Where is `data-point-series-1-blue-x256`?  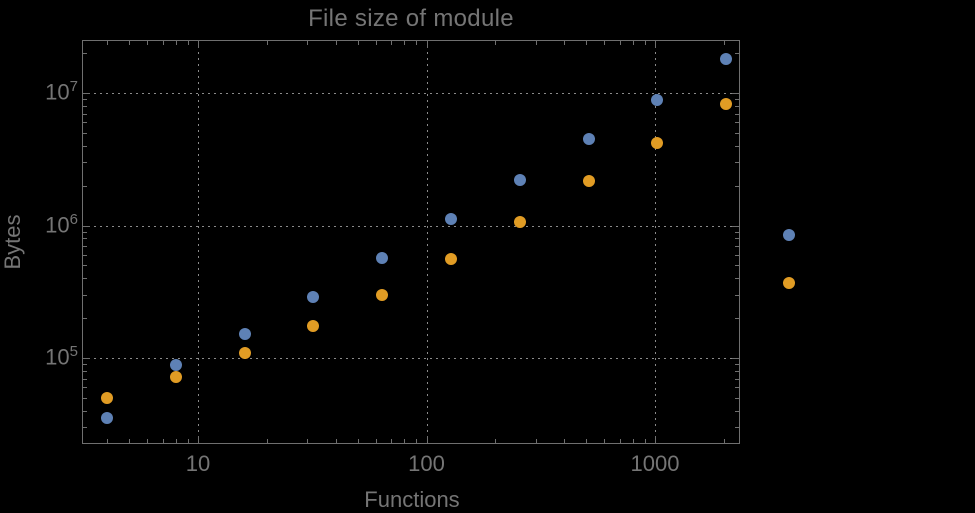
data-point-series-1-blue-x256 is located at coordinates (519, 179).